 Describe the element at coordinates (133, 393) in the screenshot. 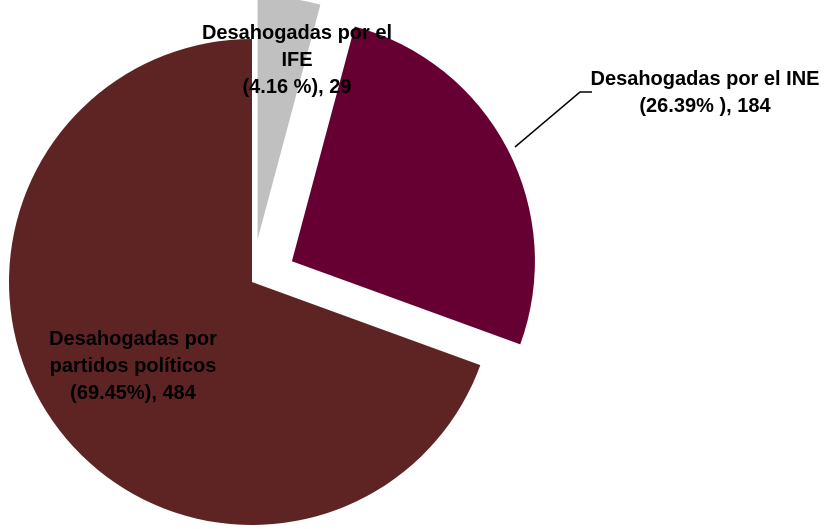

I see `value-label: (69.45%), 484` at that location.